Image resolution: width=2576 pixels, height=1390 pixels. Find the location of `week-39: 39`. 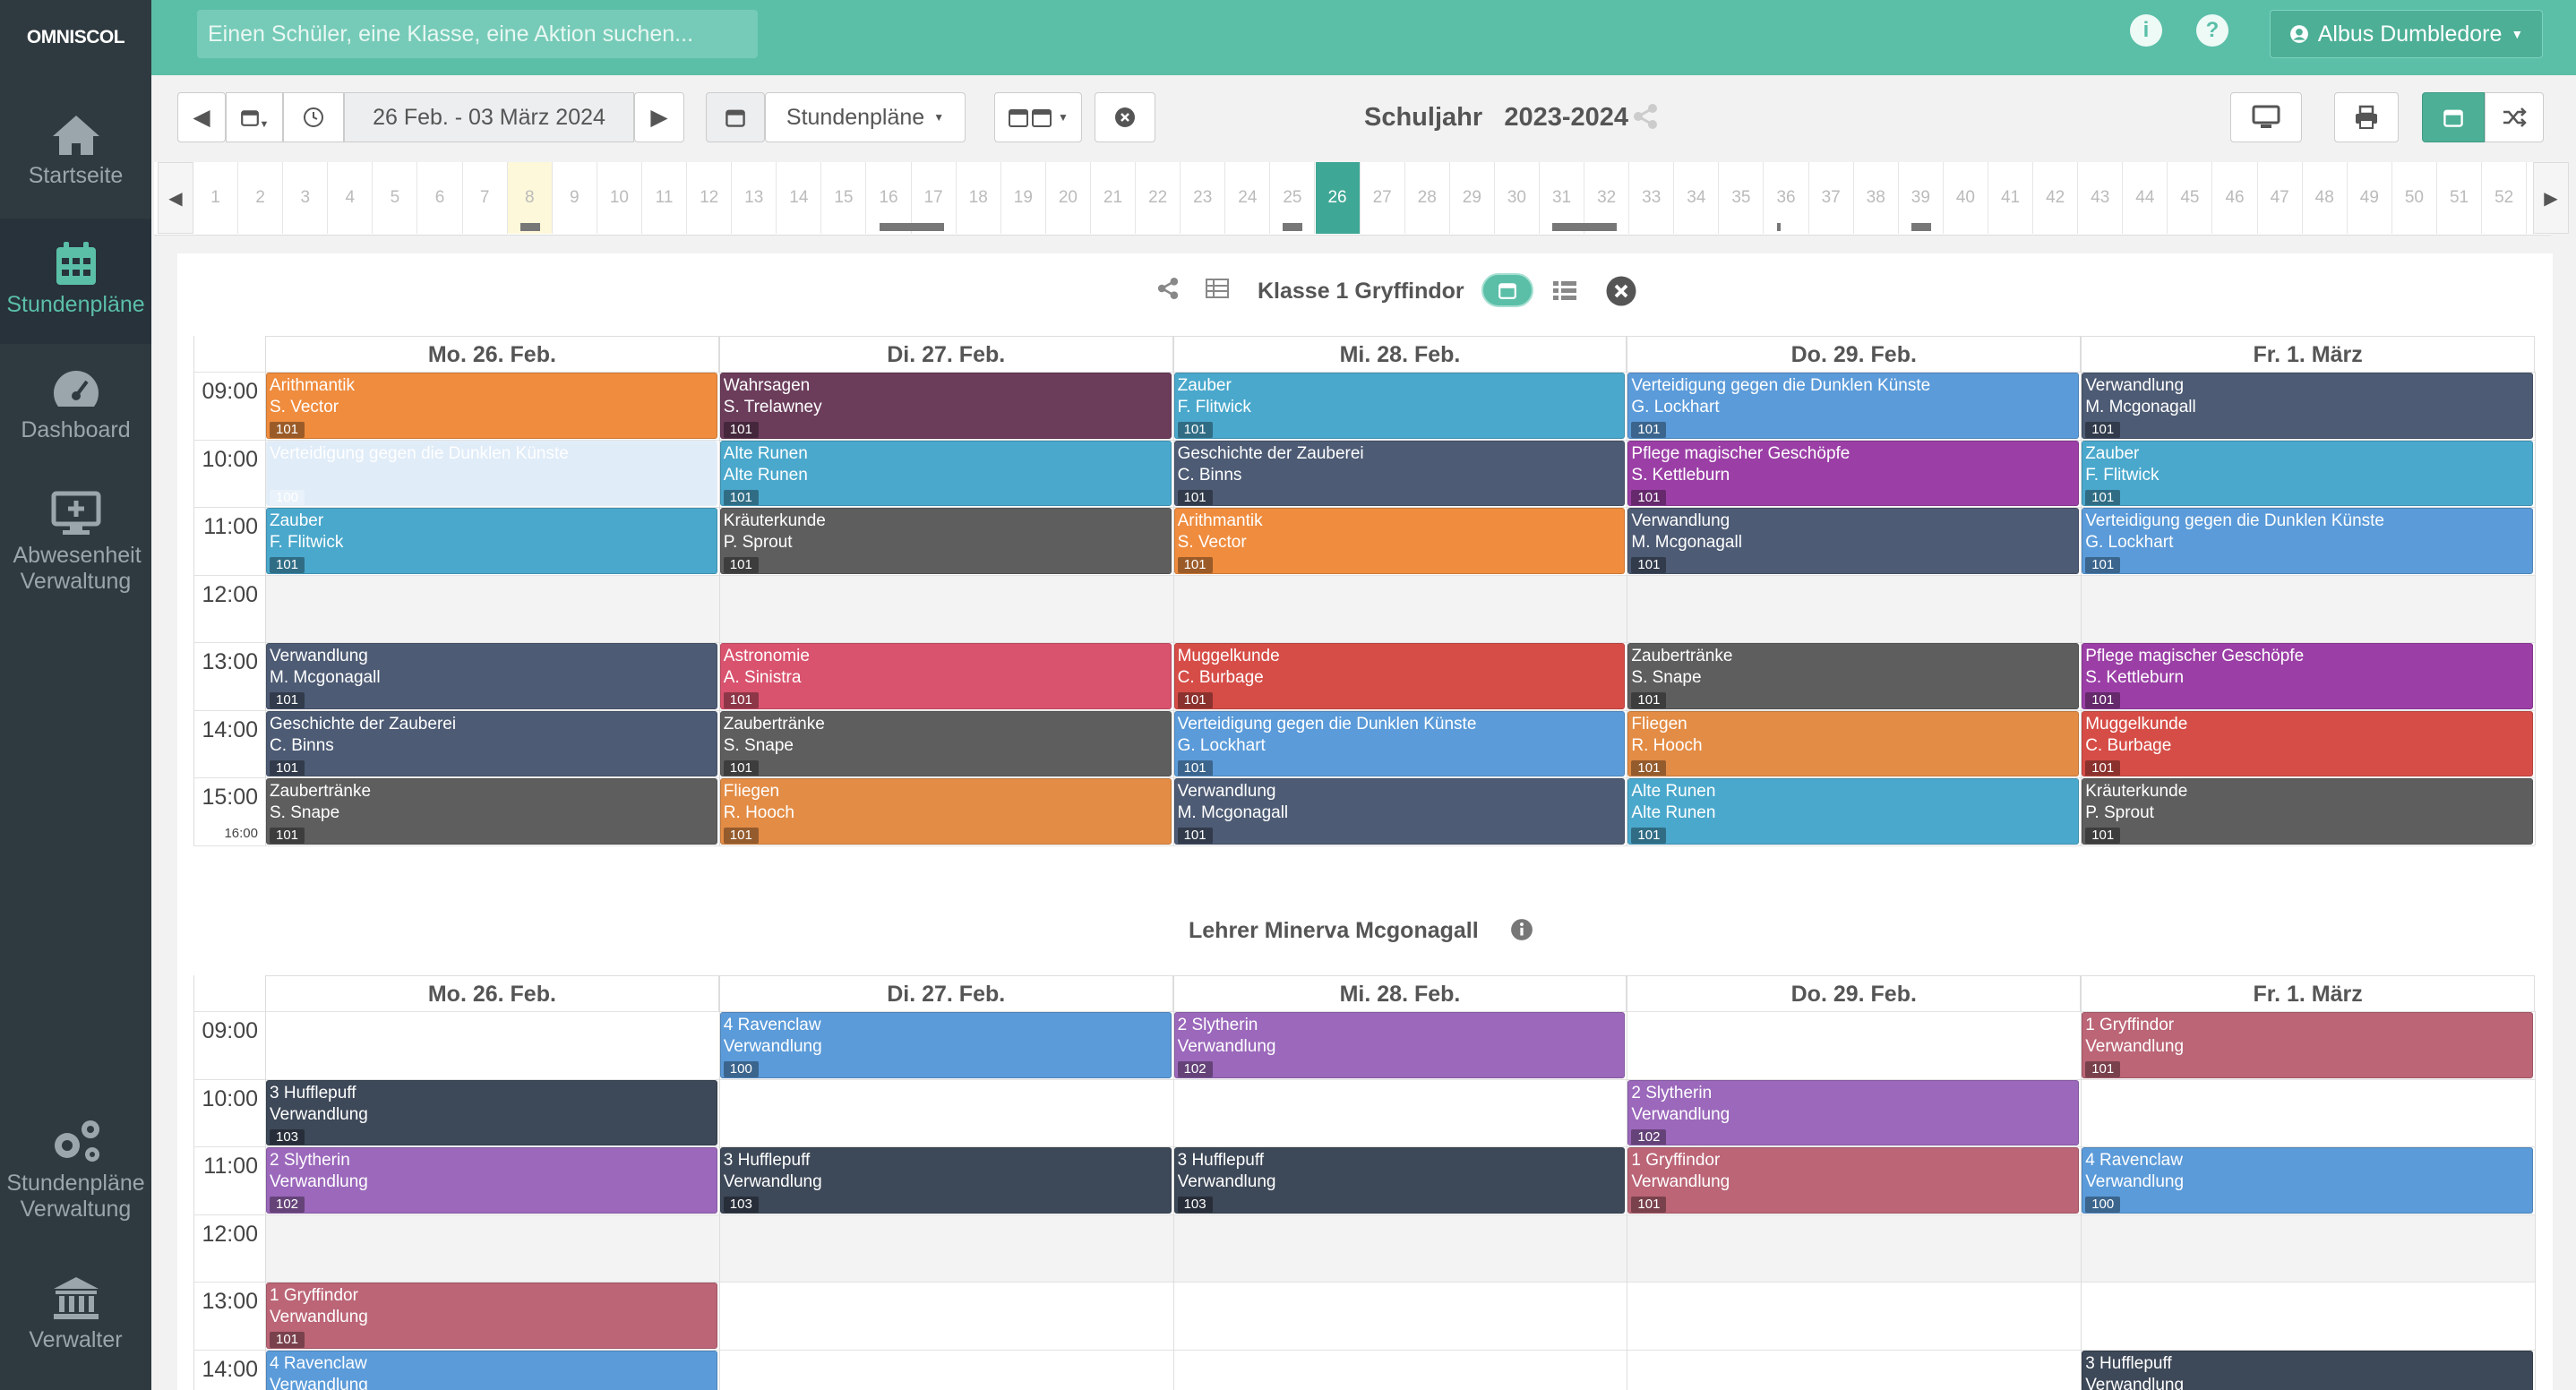

week-39: 39 is located at coordinates (1921, 198).